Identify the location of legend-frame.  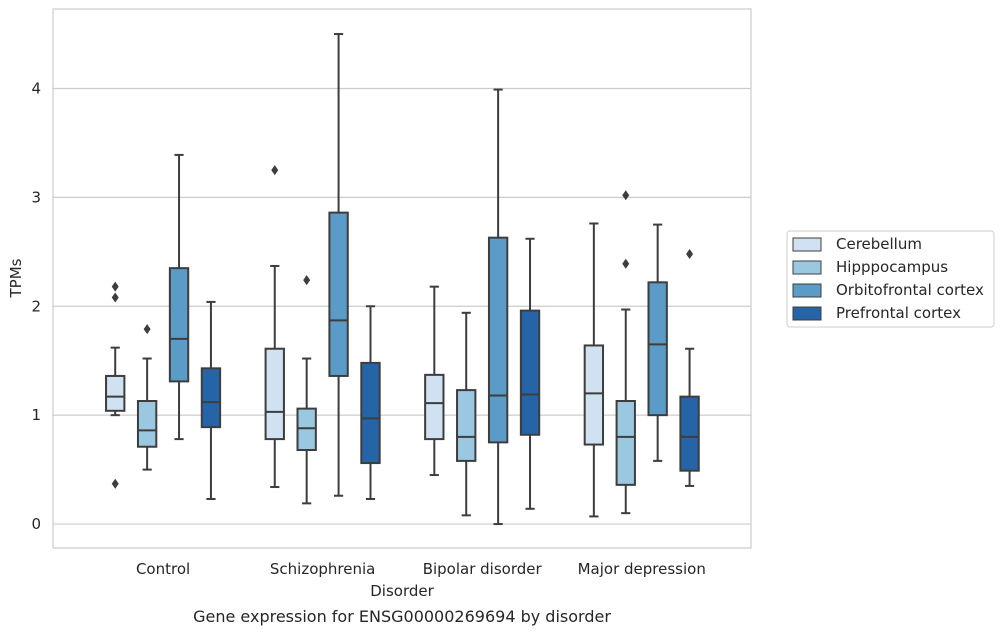
(890, 279).